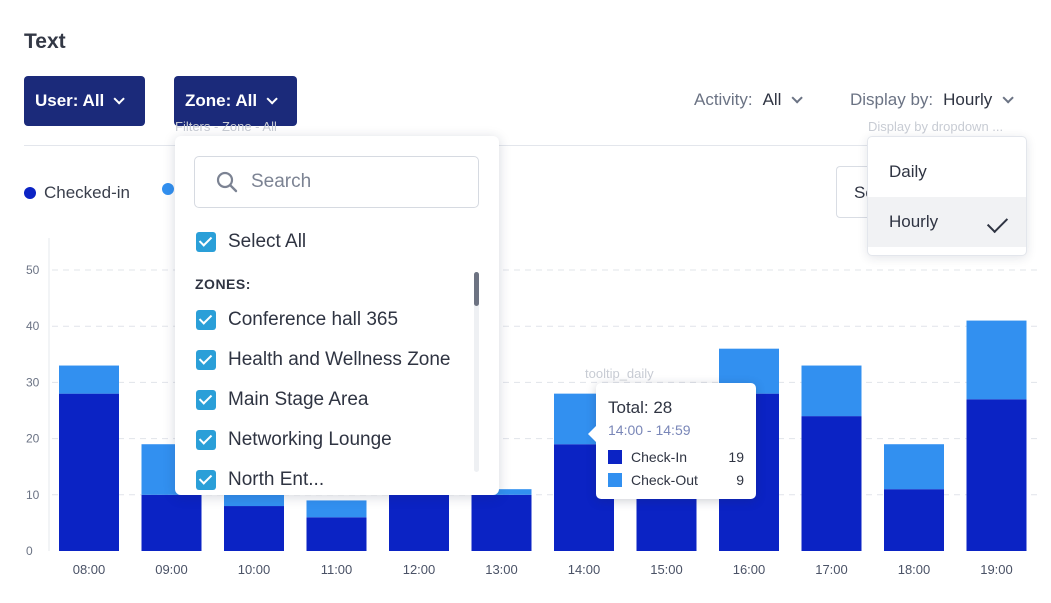 The image size is (1051, 603). I want to click on x-tick-label: 17:00, so click(831, 569).